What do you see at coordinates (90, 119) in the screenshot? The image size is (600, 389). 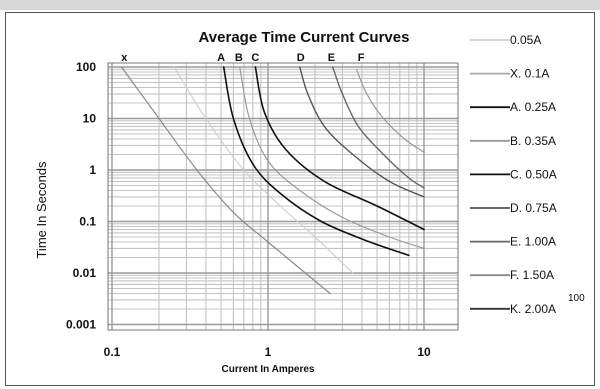 I see `y-tick-label: 10` at bounding box center [90, 119].